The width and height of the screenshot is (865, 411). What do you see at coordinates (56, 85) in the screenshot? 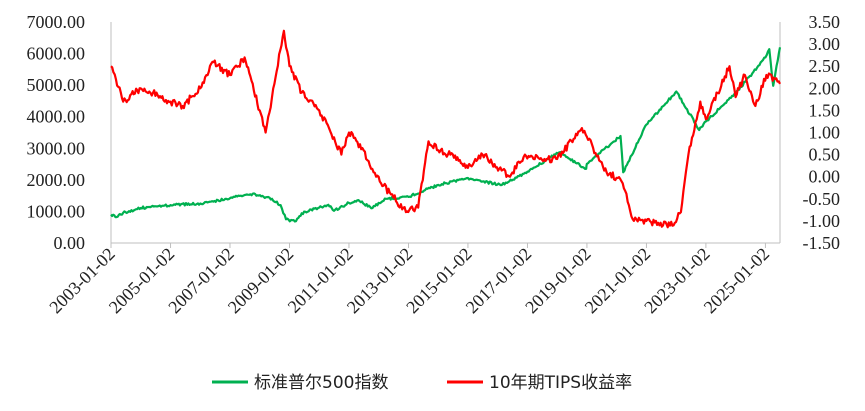
I see `y-left-tick-label: 5000.00` at bounding box center [56, 85].